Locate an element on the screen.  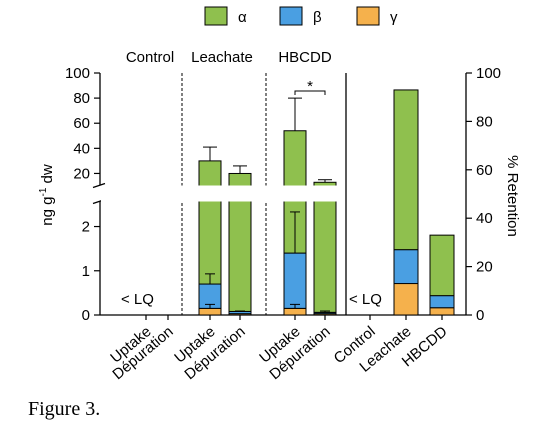
left-tick-label: 60 is located at coordinates (81, 123).